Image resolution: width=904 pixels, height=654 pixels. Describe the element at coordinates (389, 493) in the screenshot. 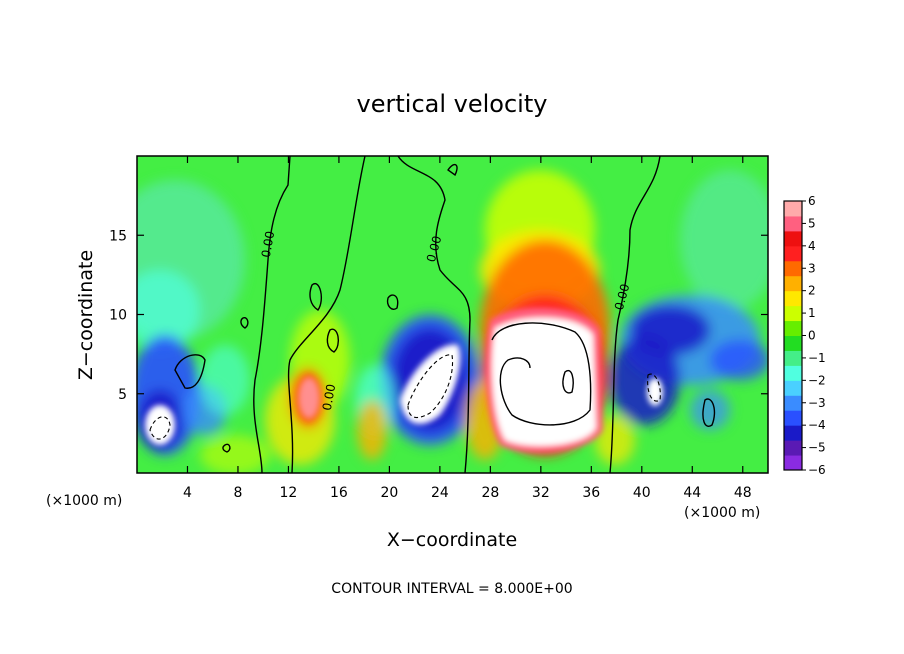

I see `x-tick-label: 20` at that location.